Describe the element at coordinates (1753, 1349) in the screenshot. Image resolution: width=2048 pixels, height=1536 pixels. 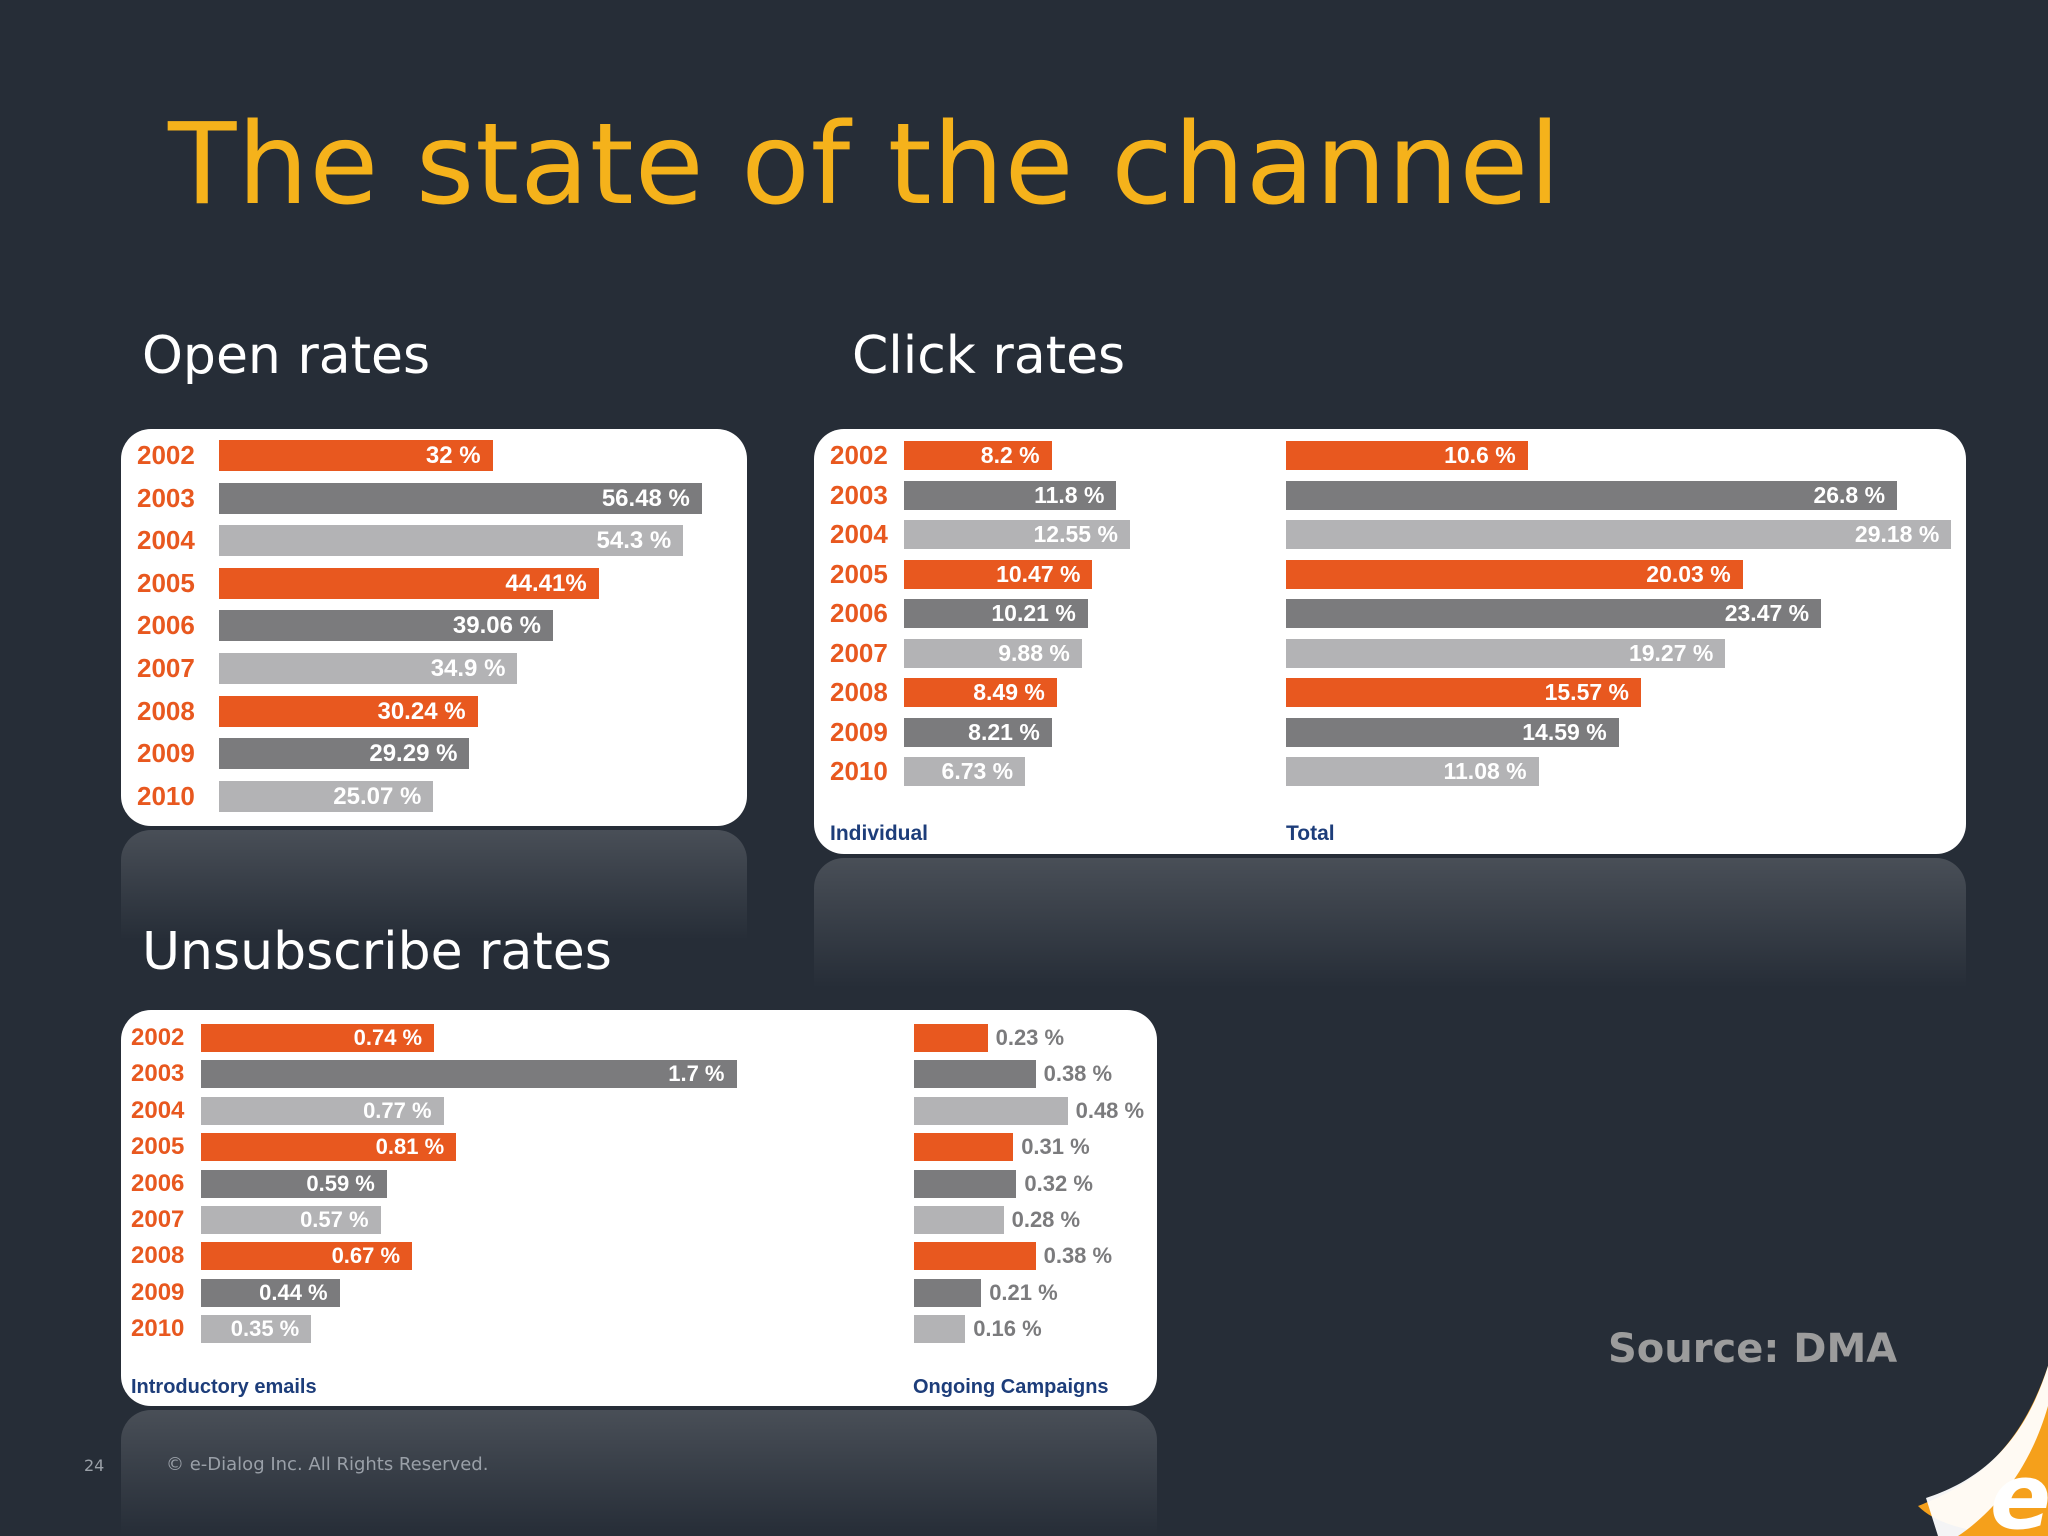
I see `source-note: Source: DMA` at that location.